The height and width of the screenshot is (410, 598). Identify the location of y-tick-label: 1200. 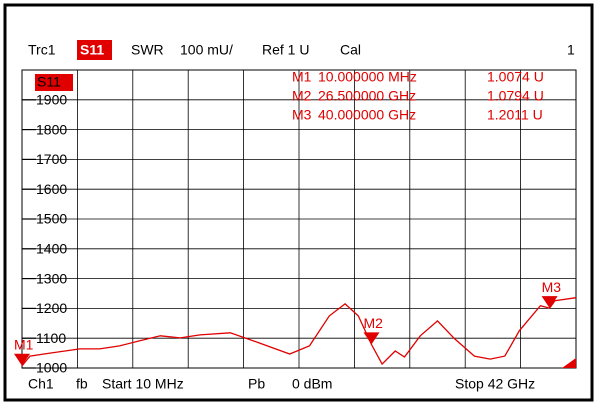
(51, 308).